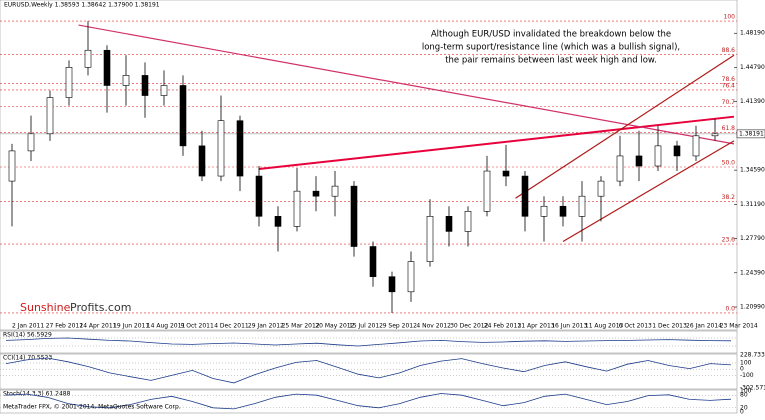 This screenshot has height=420, width=765. What do you see at coordinates (729, 240) in the screenshot?
I see `fib-label: 23.6` at bounding box center [729, 240].